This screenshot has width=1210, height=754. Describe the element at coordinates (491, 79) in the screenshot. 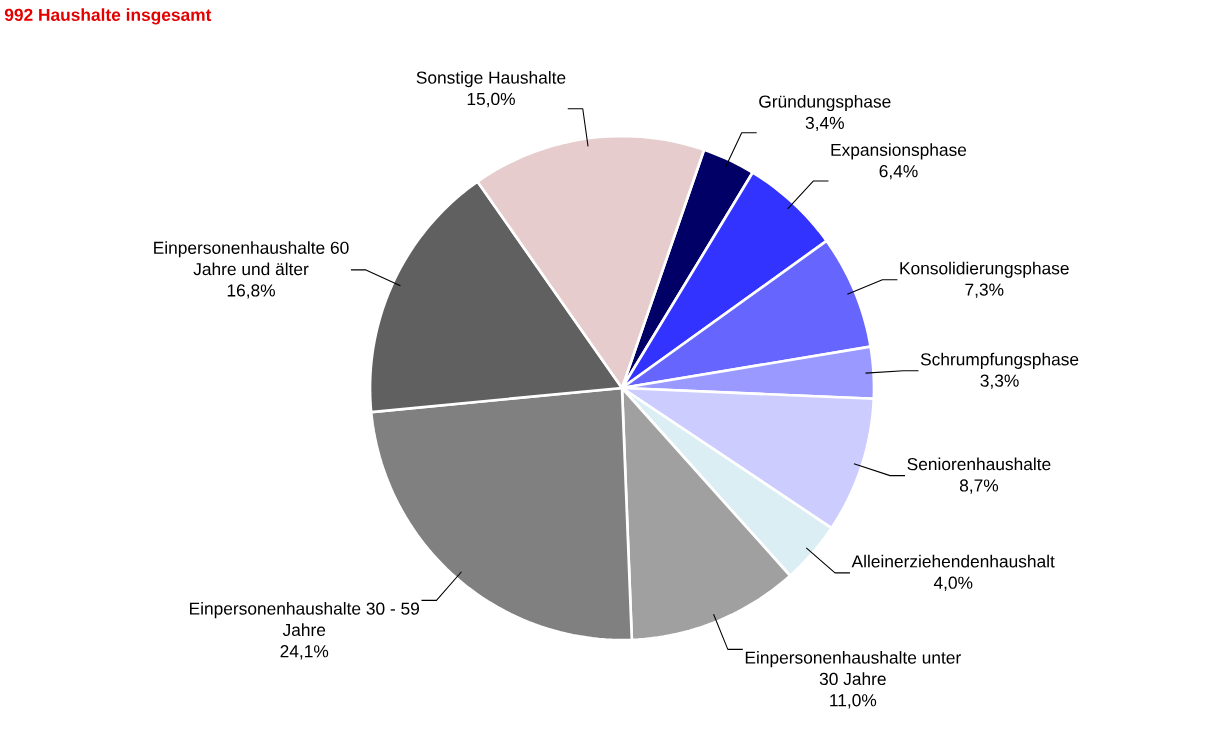

I see `slice-label: Sonstige Haushalte` at that location.